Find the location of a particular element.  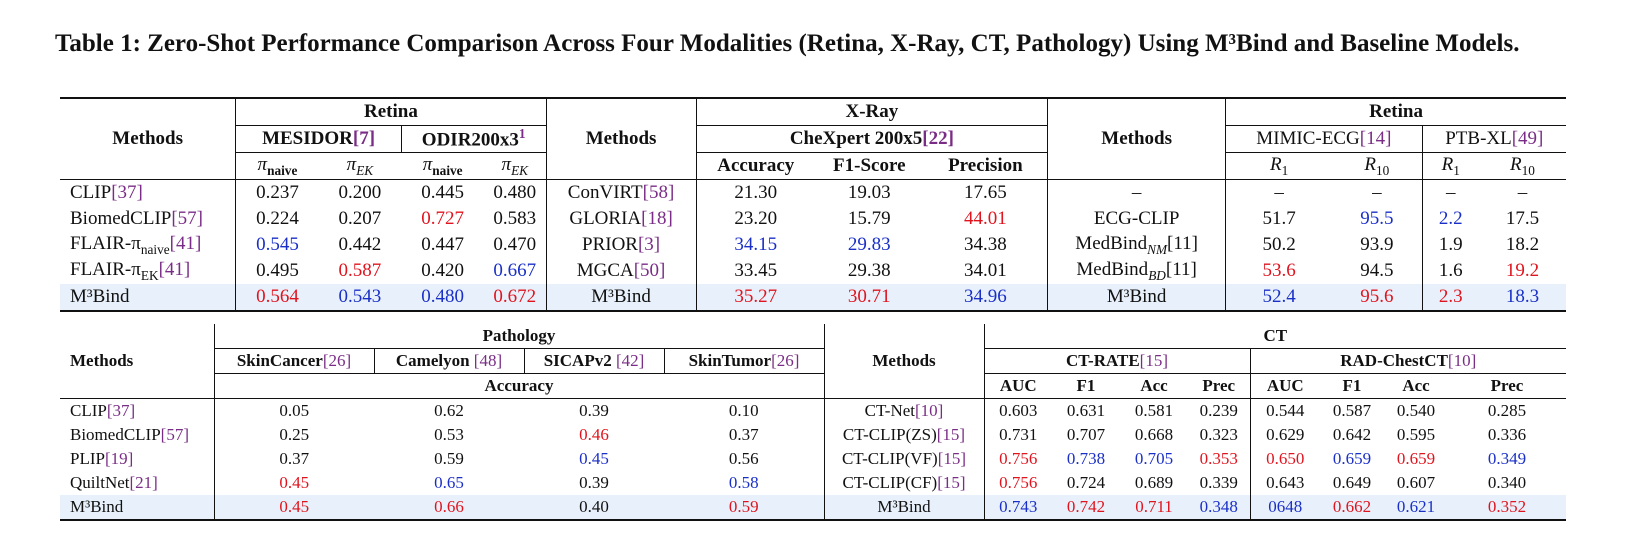

accuracy-header: Accuracy is located at coordinates (756, 165).